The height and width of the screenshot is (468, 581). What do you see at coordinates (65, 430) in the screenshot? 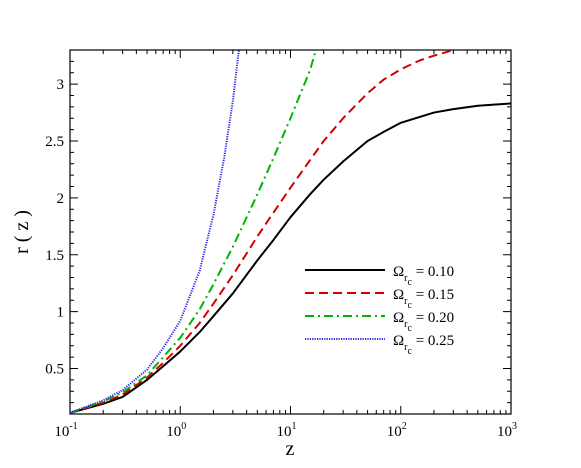
I see `x-tick-label: 10⁻¹` at bounding box center [65, 430].